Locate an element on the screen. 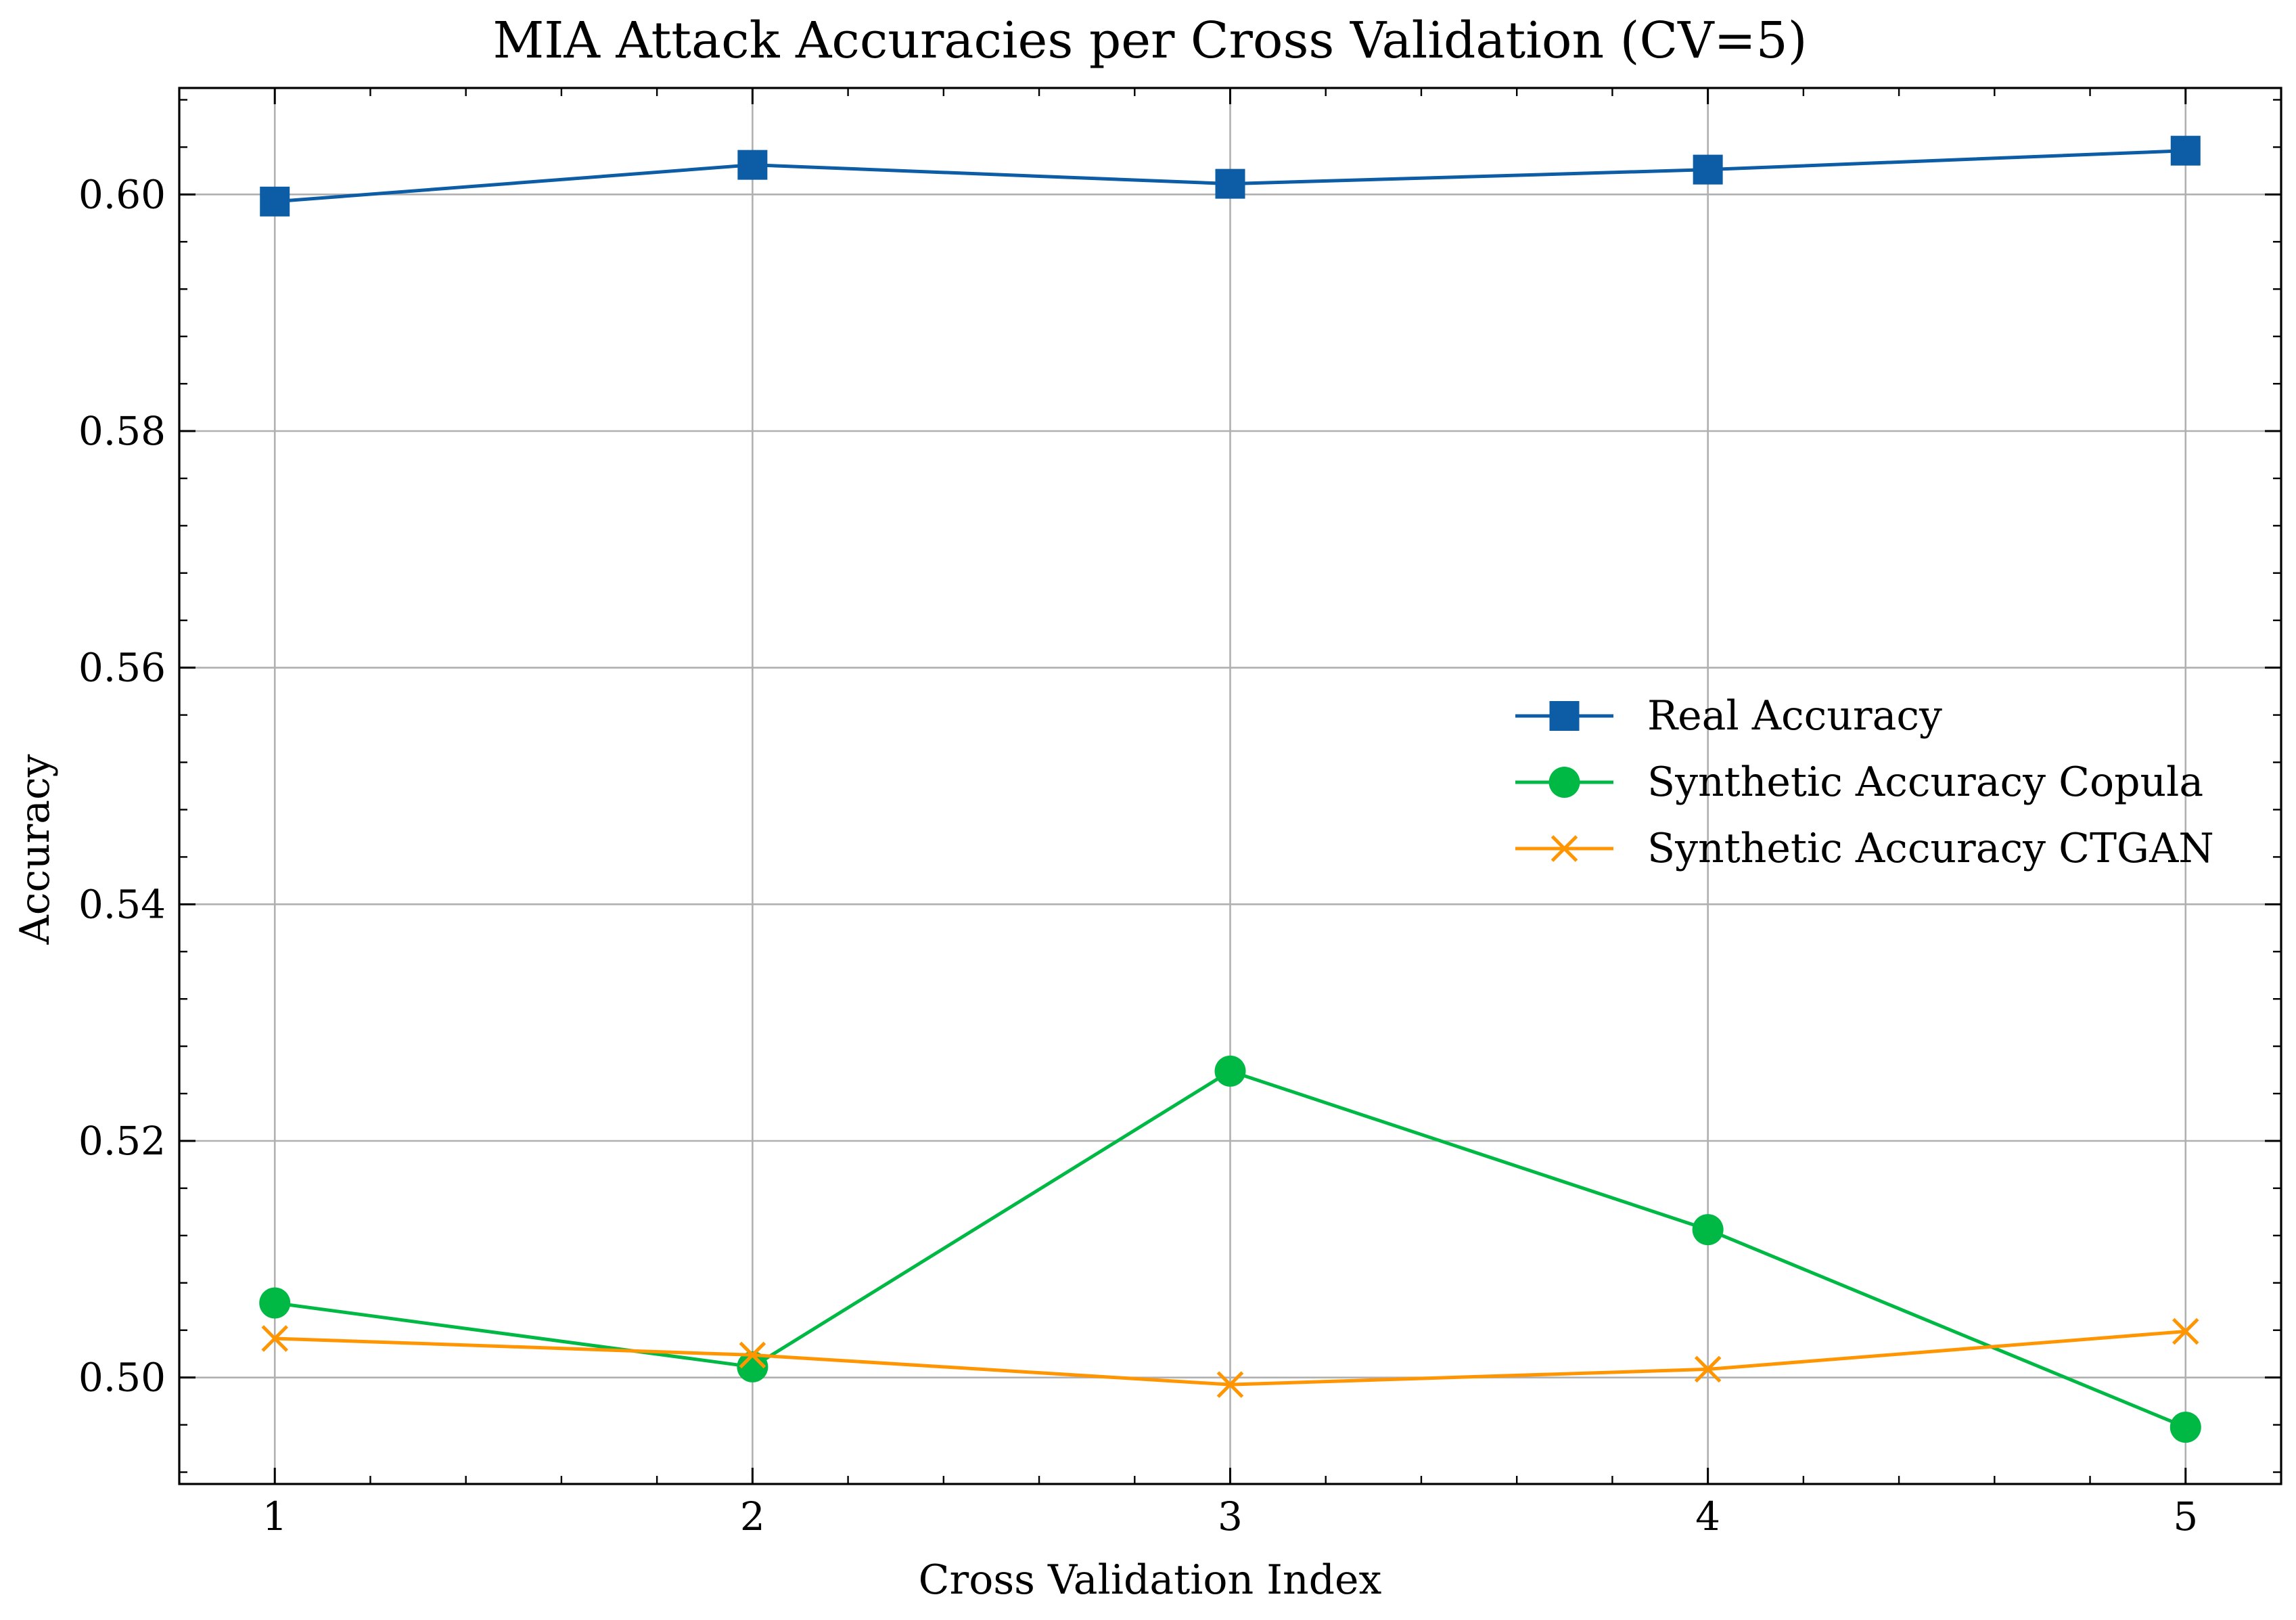  x-tick-label-3: 3 is located at coordinates (1230, 1516).